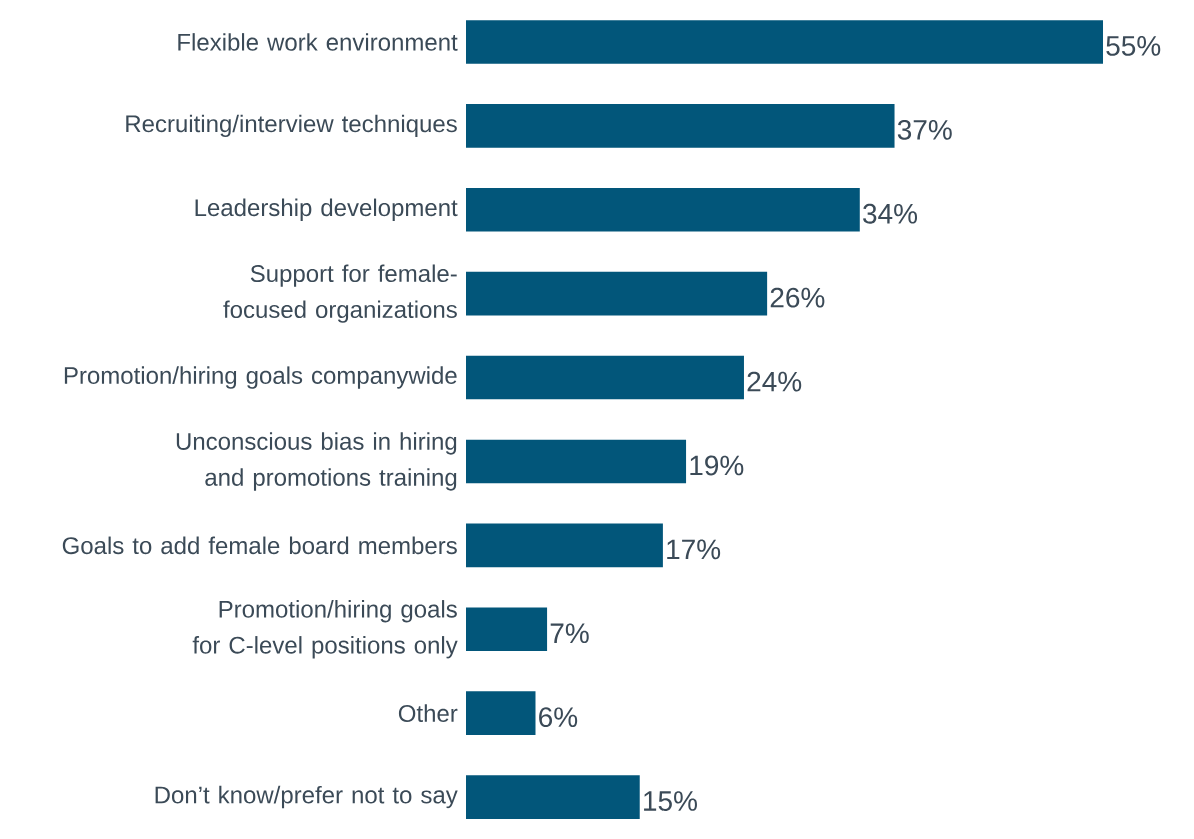  Describe the element at coordinates (717, 465) in the screenshot. I see `data-label: 19%` at that location.